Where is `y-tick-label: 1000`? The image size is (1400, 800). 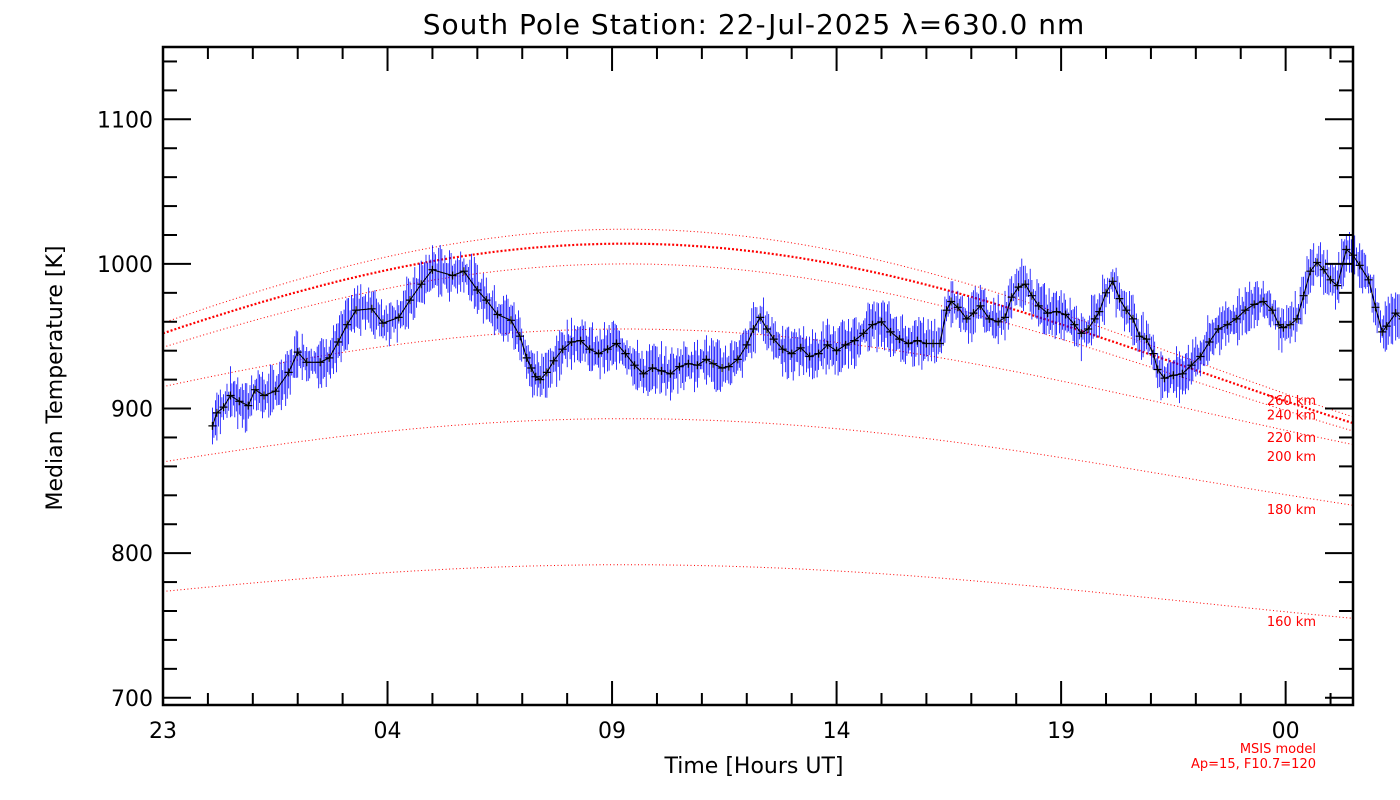 y-tick-label: 1000 is located at coordinates (125, 265).